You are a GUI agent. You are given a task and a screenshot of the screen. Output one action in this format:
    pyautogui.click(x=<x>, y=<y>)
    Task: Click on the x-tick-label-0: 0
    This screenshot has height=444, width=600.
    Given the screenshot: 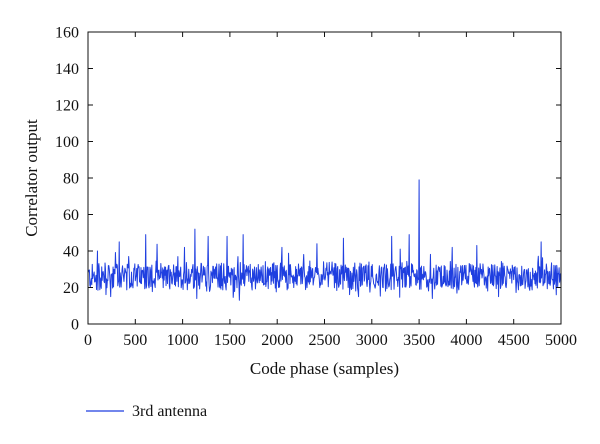 What is the action you would take?
    pyautogui.click(x=88, y=340)
    